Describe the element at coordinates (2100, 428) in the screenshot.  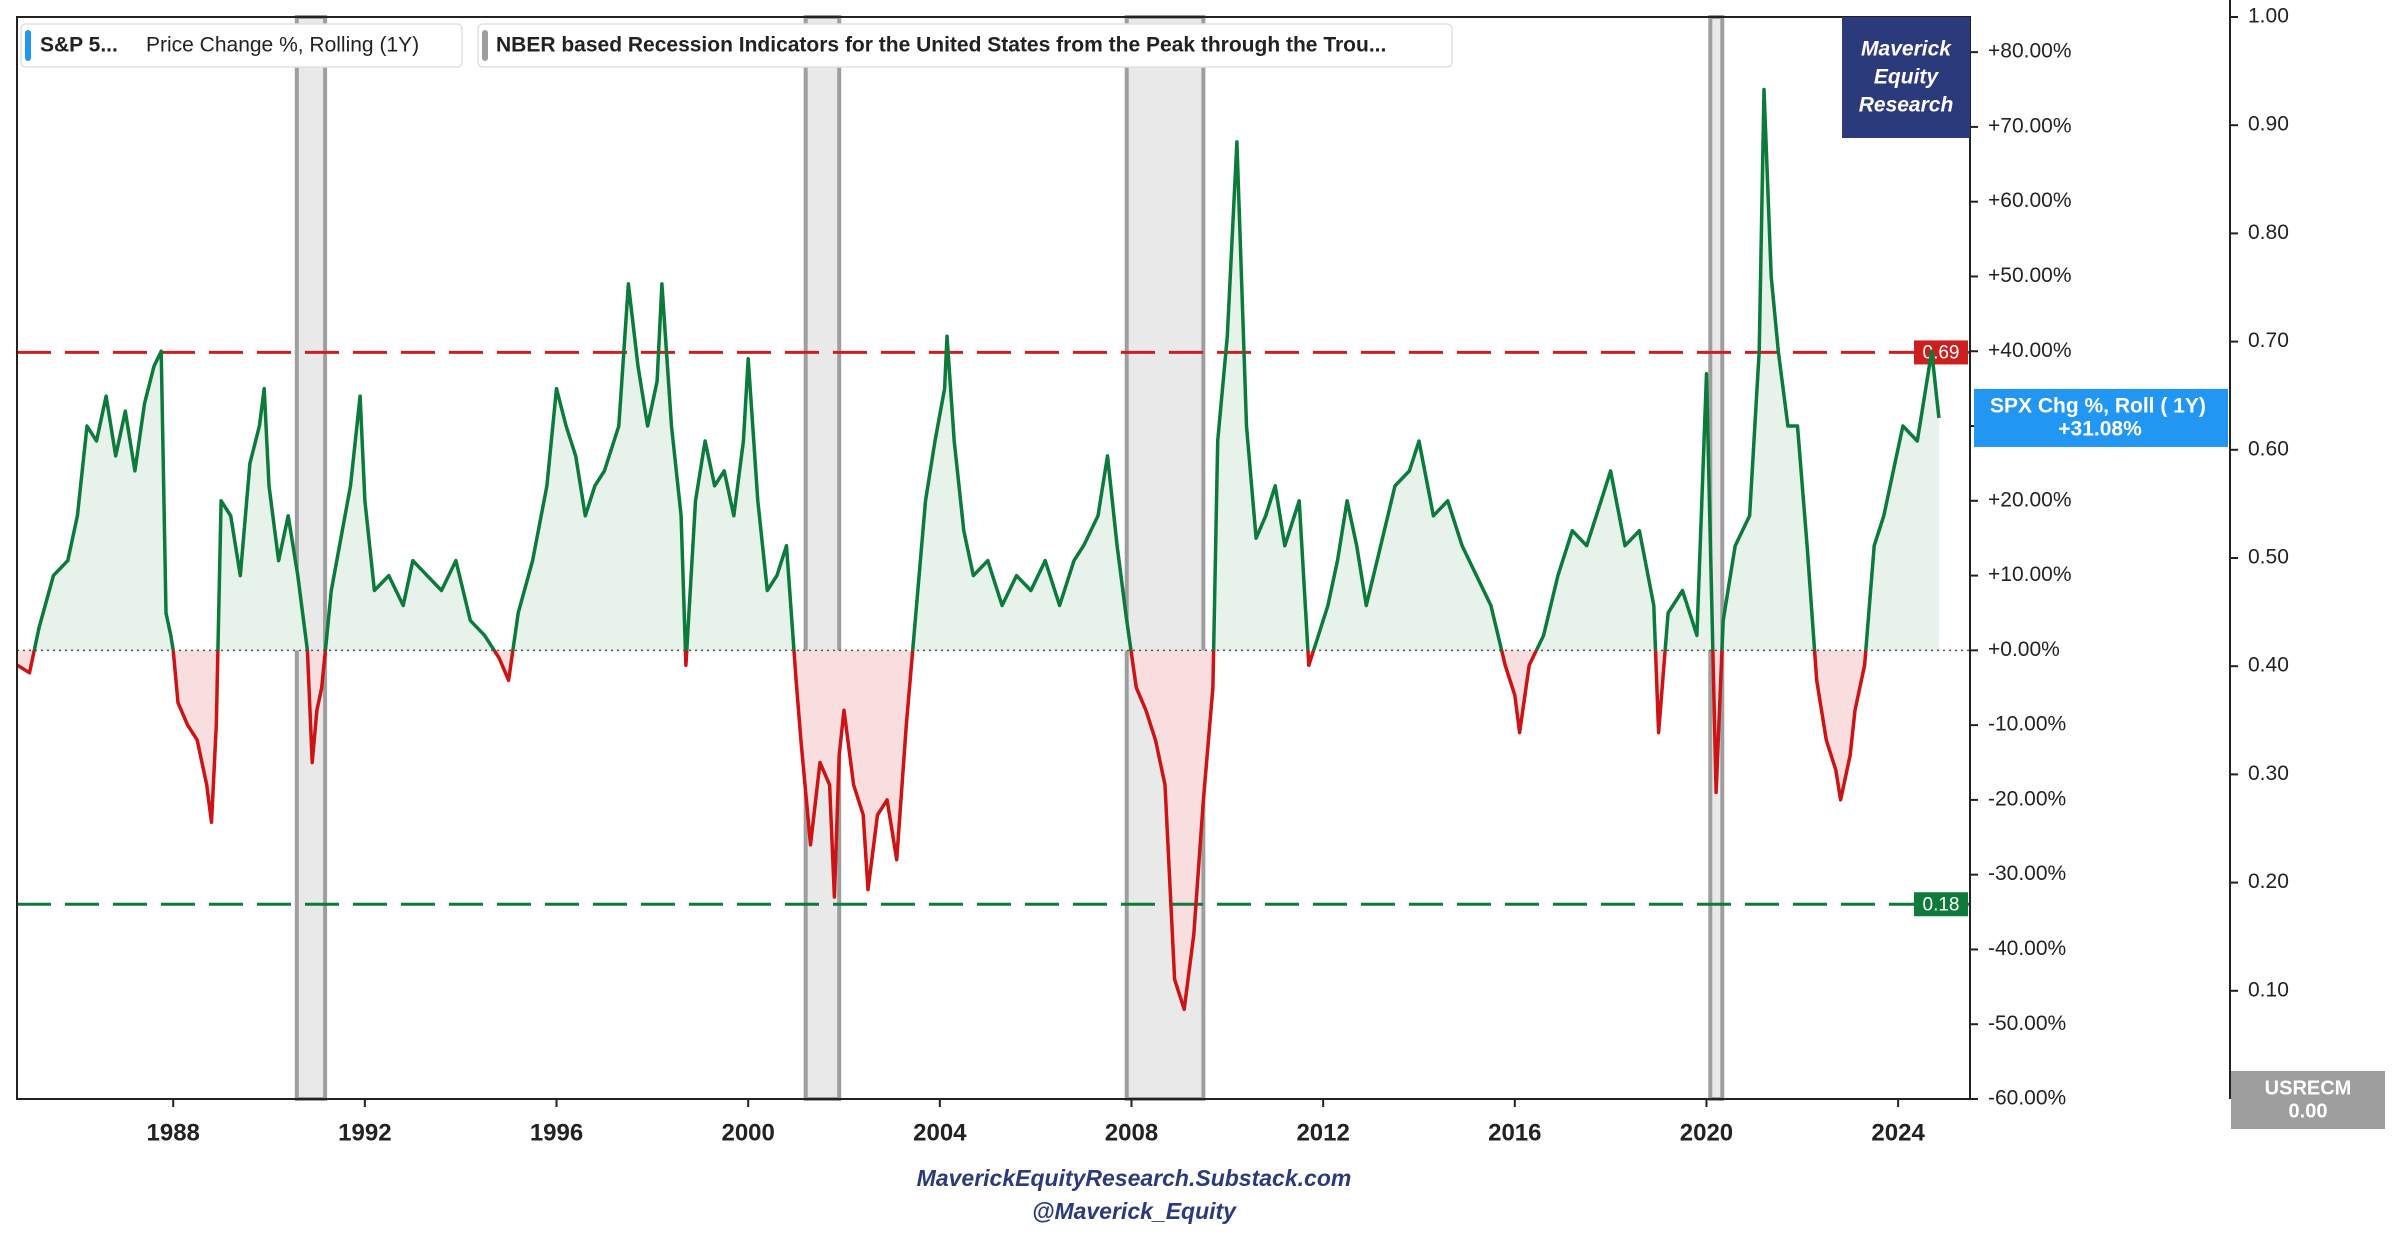
I see `last-value-label: +31.08%` at that location.